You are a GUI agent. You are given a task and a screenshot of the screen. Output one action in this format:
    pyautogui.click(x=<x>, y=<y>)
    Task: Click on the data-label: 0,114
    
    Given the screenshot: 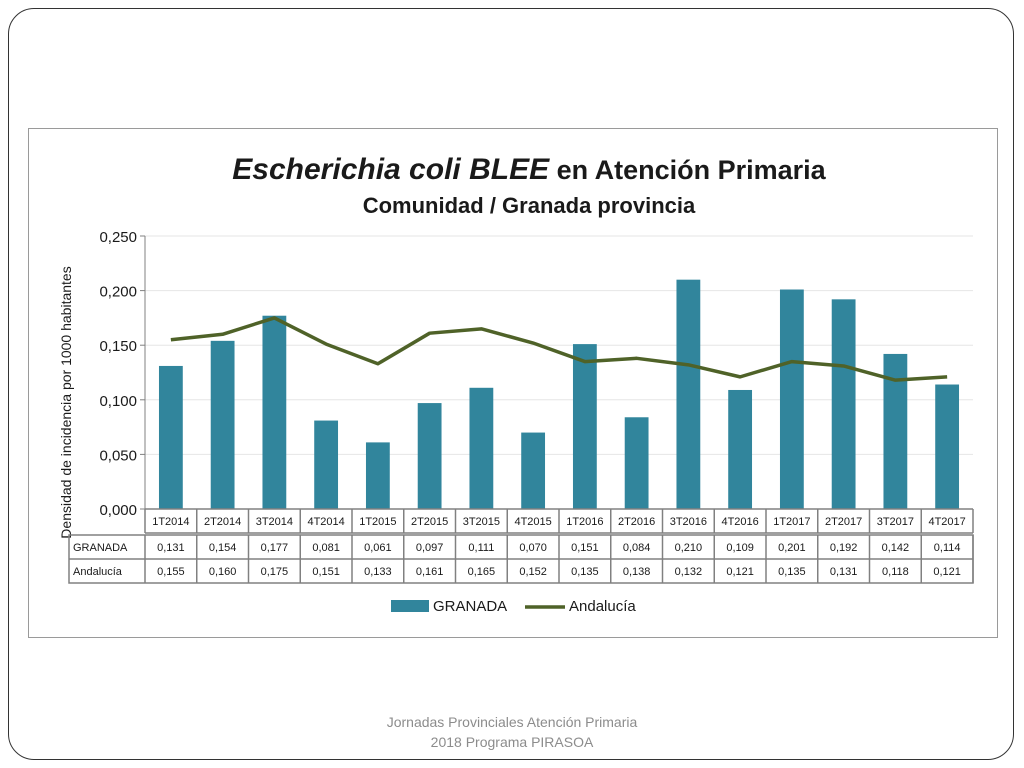 What is the action you would take?
    pyautogui.click(x=947, y=548)
    